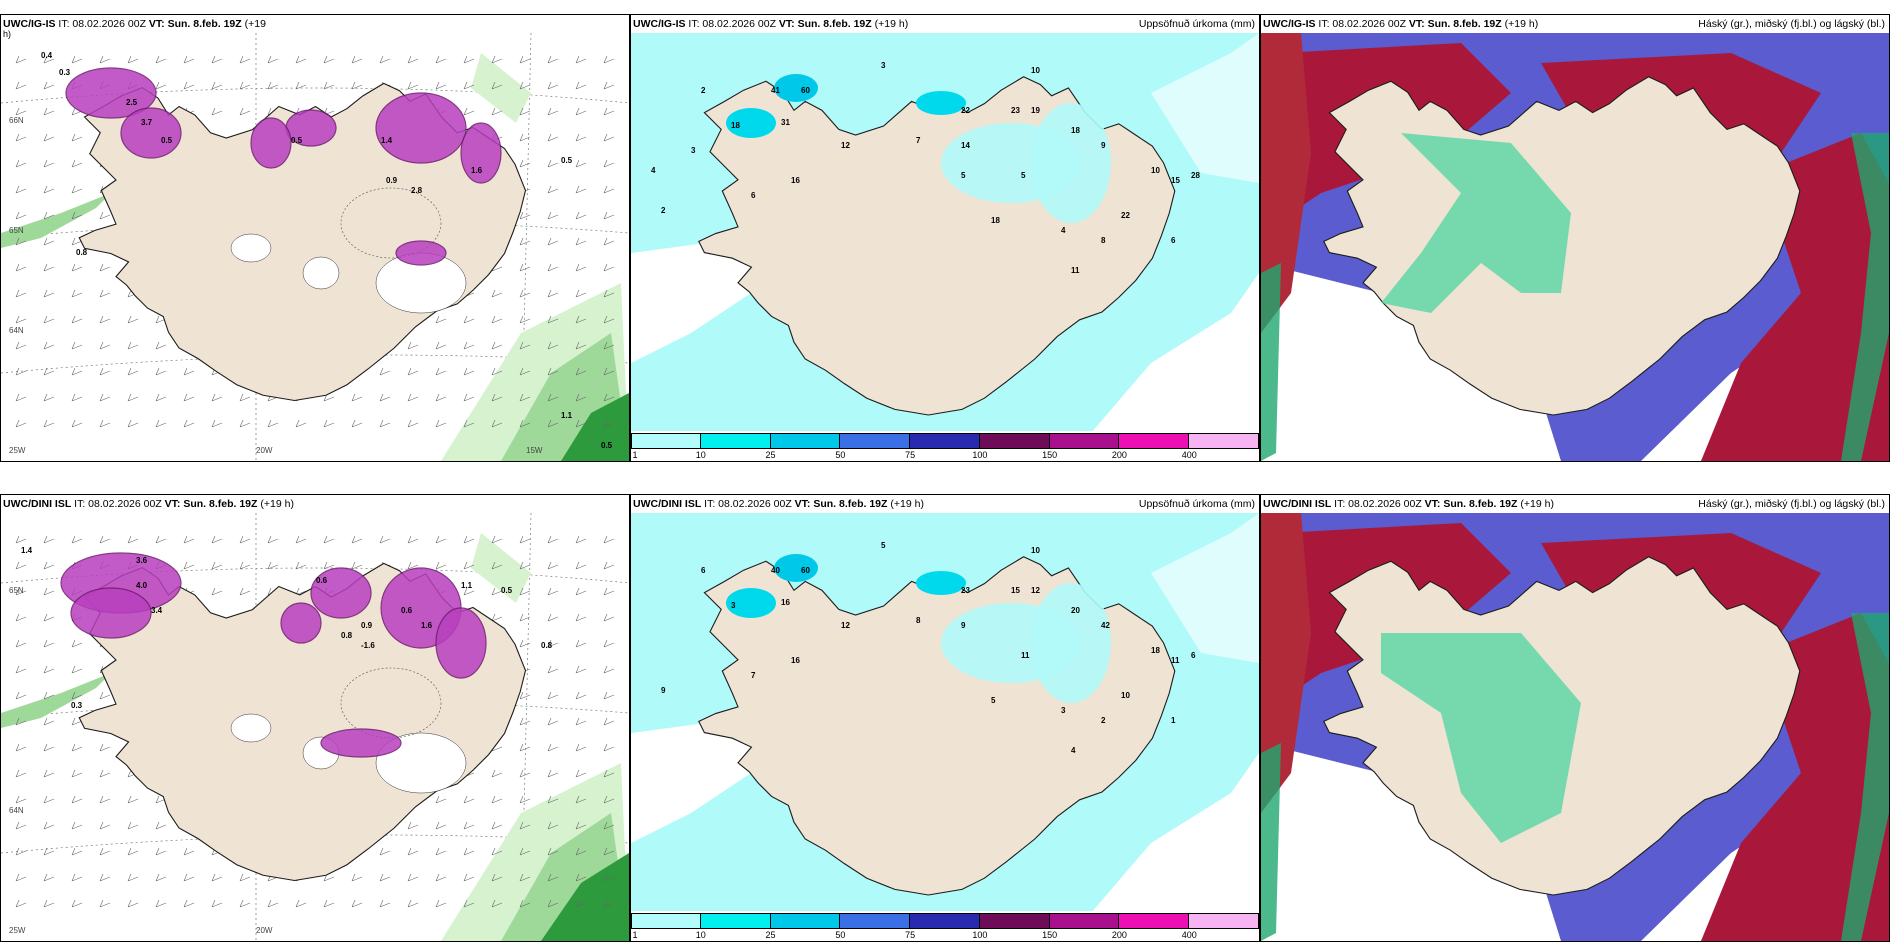  I want to click on colorbar-tick: 50, so click(840, 935).